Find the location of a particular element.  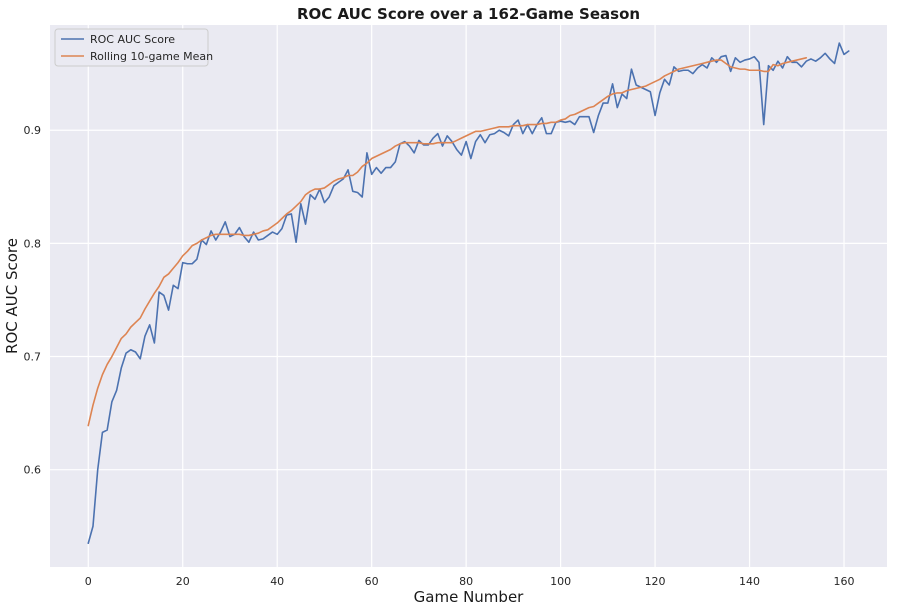

legend-label-roc-auc: ROC AUC Score is located at coordinates (132, 39).